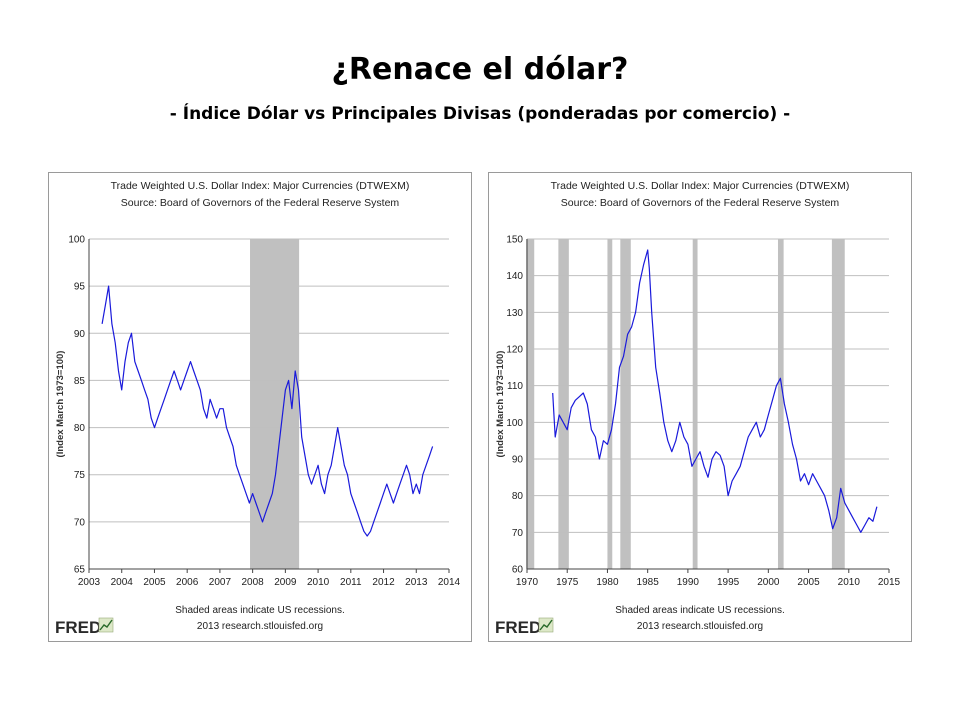 The height and width of the screenshot is (720, 960). What do you see at coordinates (518, 570) in the screenshot?
I see `y-tick-label: 60` at bounding box center [518, 570].